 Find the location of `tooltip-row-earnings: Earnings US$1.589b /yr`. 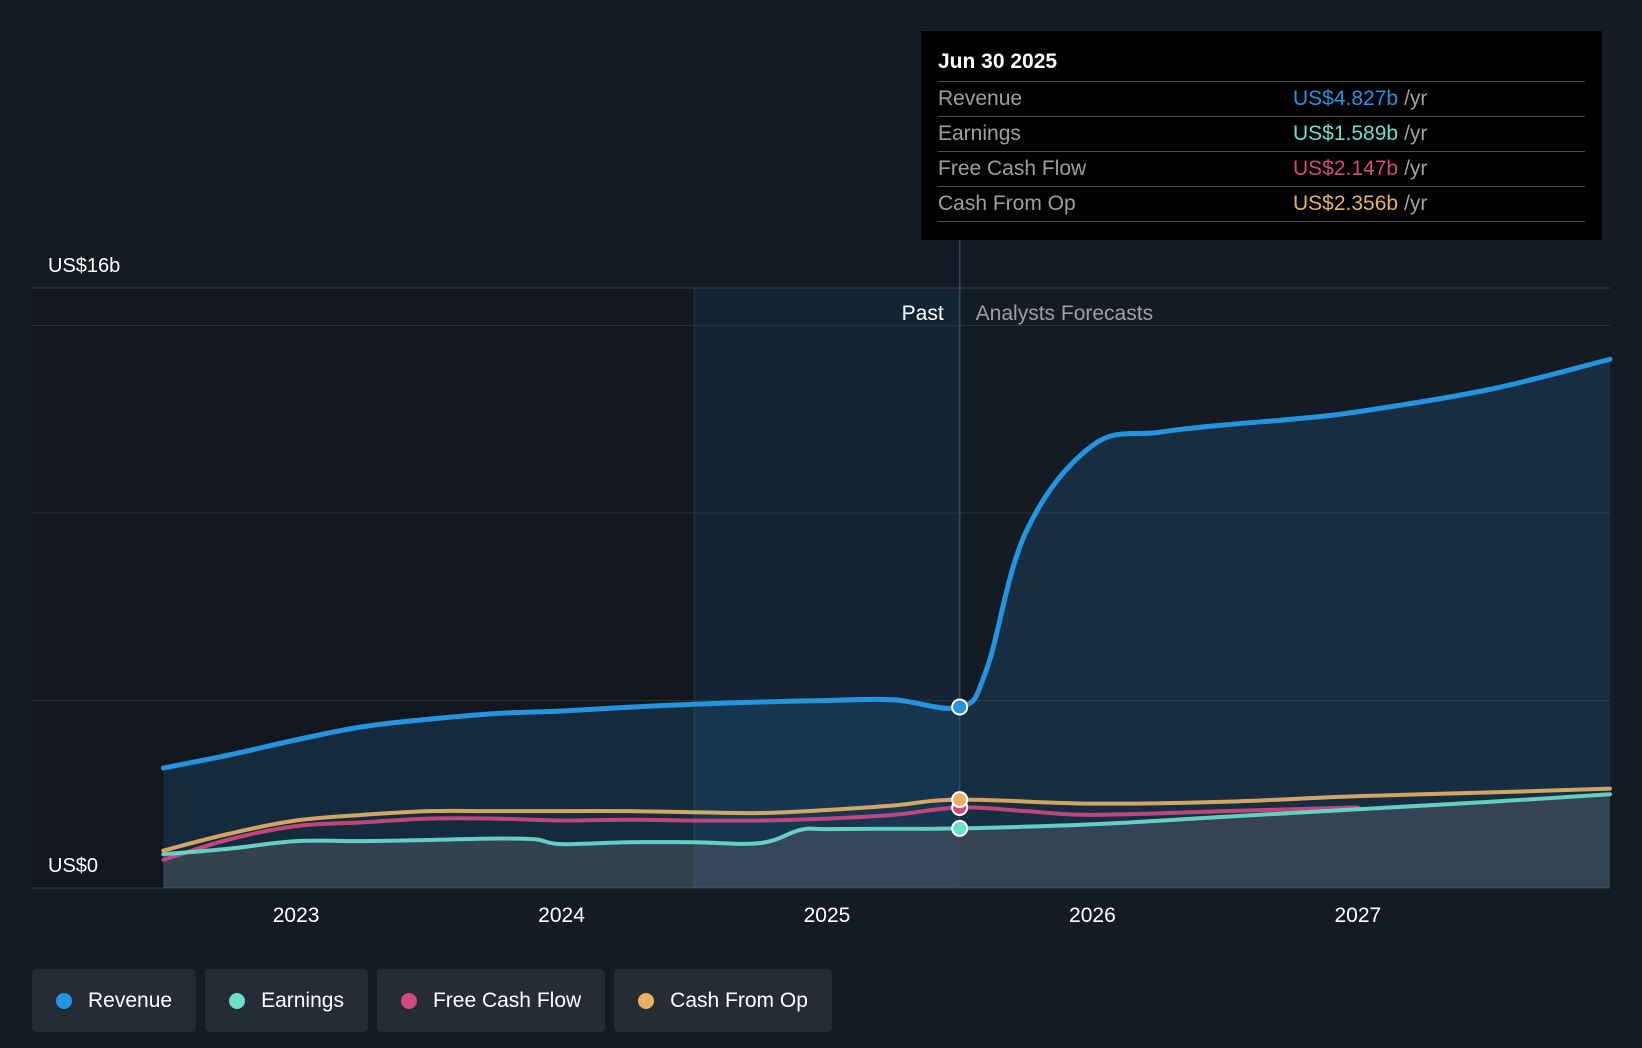

tooltip-row-earnings: Earnings US$1.589b /yr is located at coordinates (1261, 134).